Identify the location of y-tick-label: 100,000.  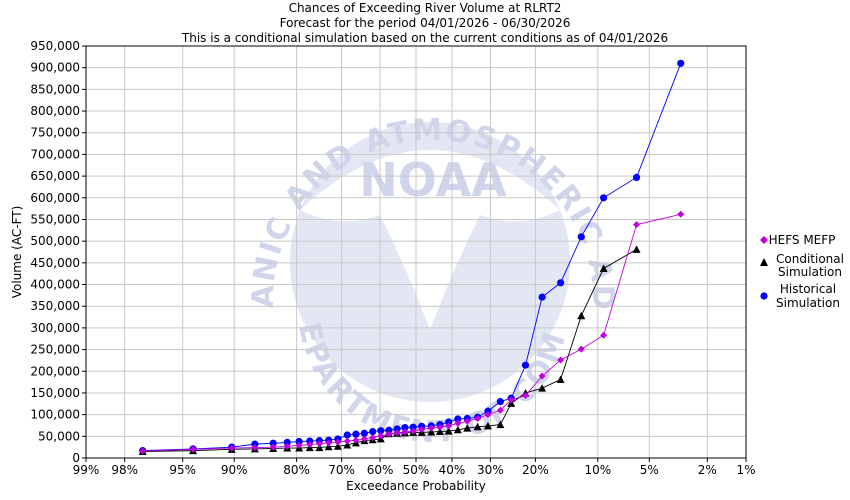
(55, 415).